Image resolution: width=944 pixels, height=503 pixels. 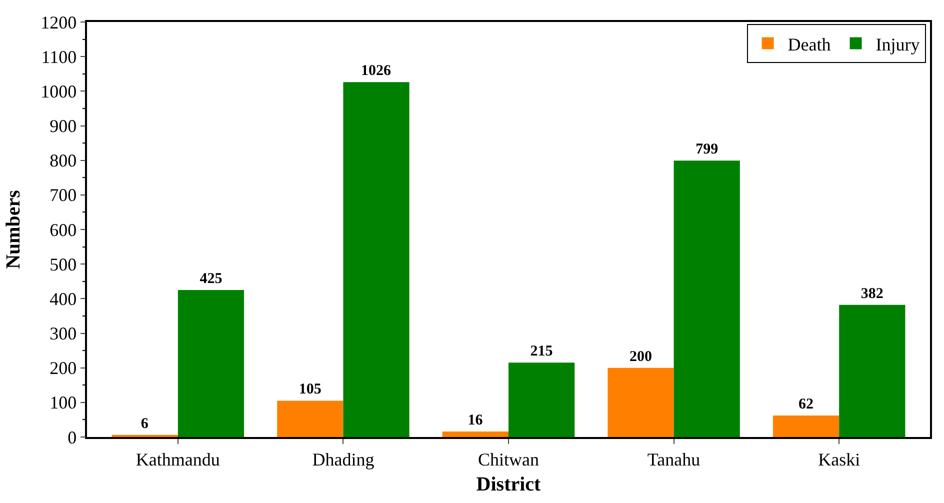 I want to click on y-tick-label: 600, so click(x=63, y=230).